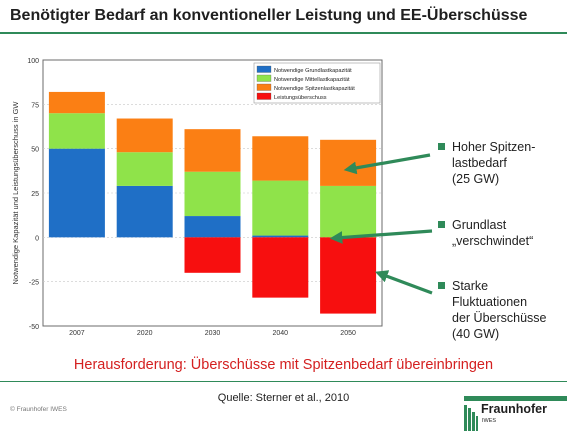 This screenshot has width=567, height=435. Describe the element at coordinates (283, 33) in the screenshot. I see `title-divider` at that location.